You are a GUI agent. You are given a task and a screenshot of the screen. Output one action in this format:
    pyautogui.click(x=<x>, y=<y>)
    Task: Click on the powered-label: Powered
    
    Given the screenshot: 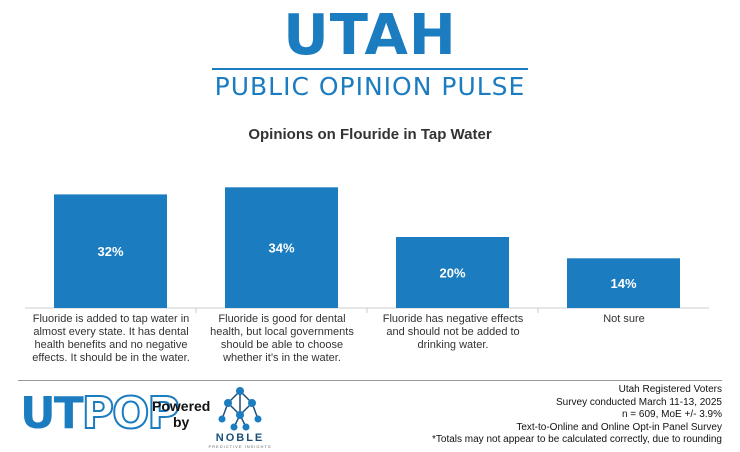 What is the action you would take?
    pyautogui.click(x=181, y=406)
    